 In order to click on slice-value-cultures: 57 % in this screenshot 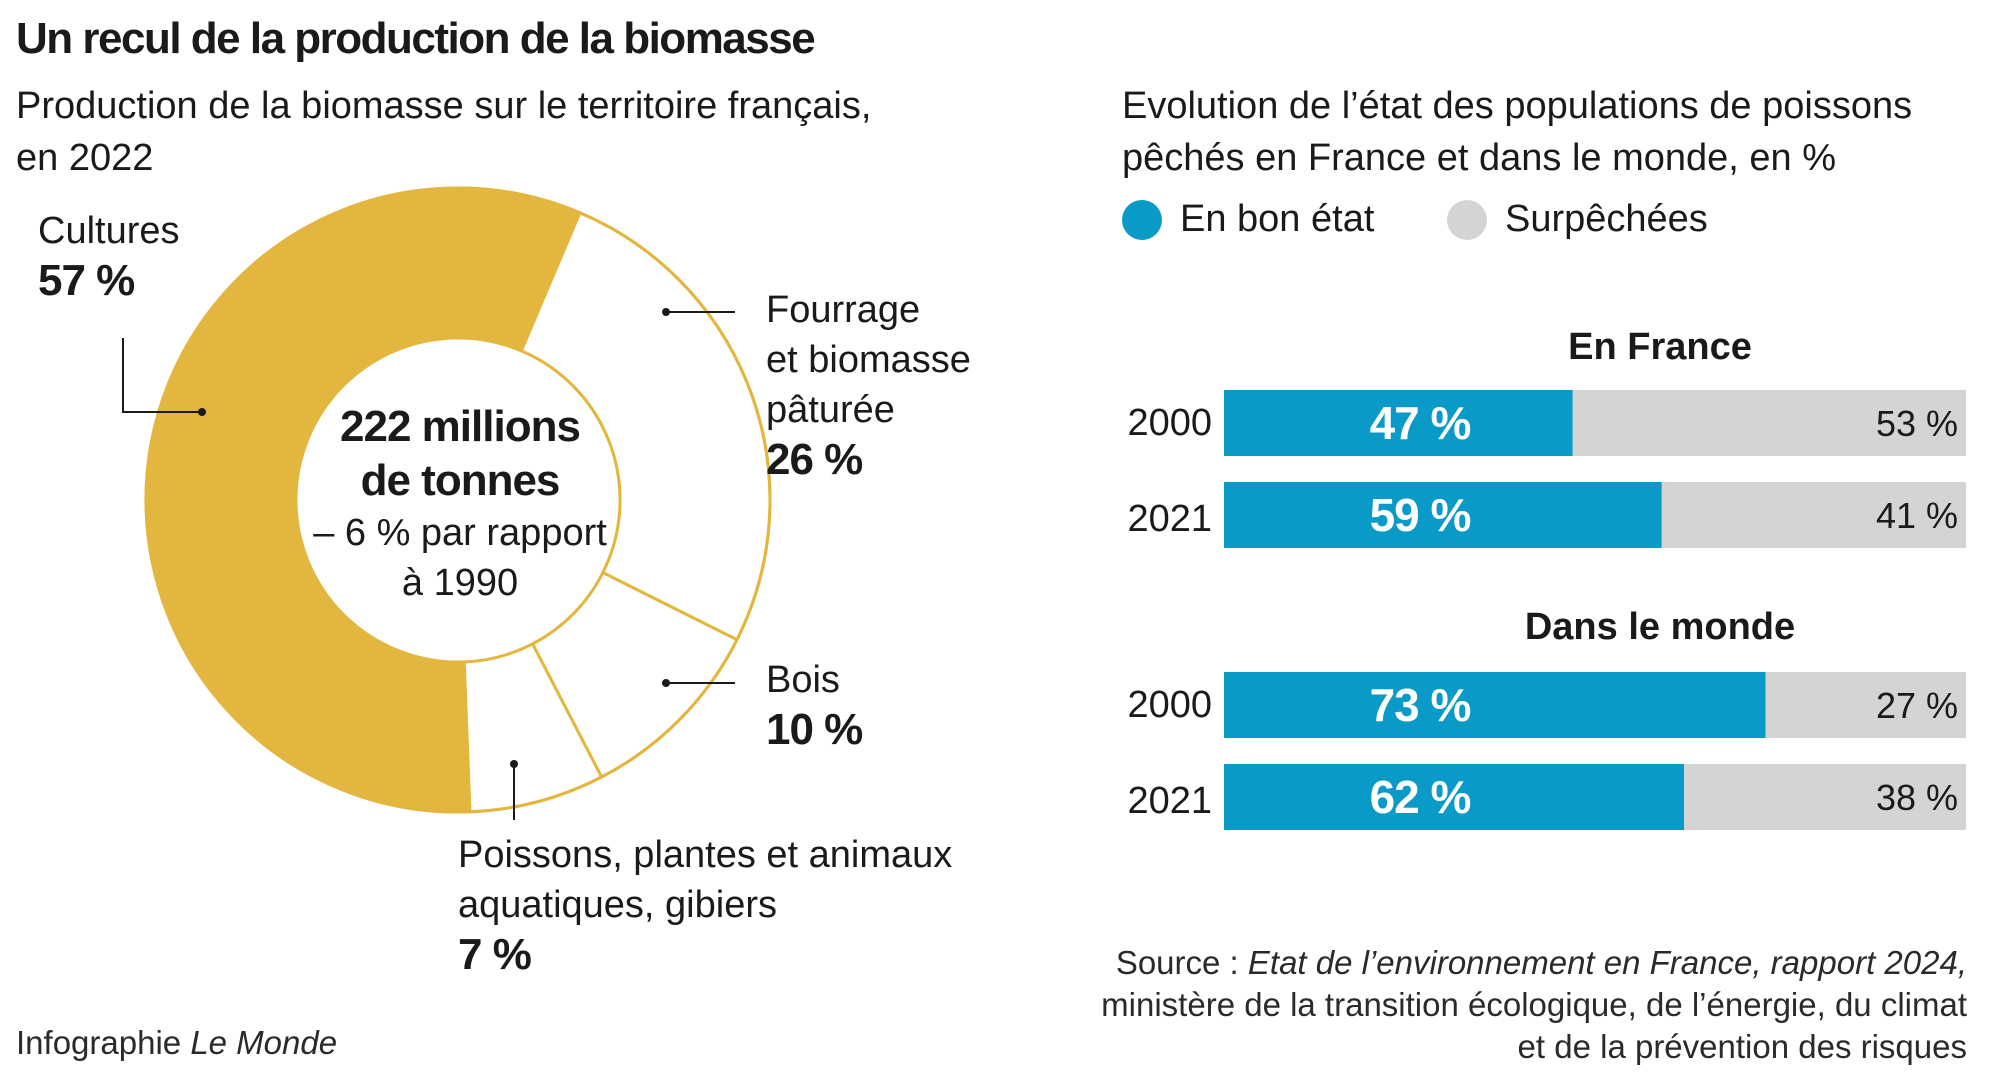, I will do `click(86, 280)`.